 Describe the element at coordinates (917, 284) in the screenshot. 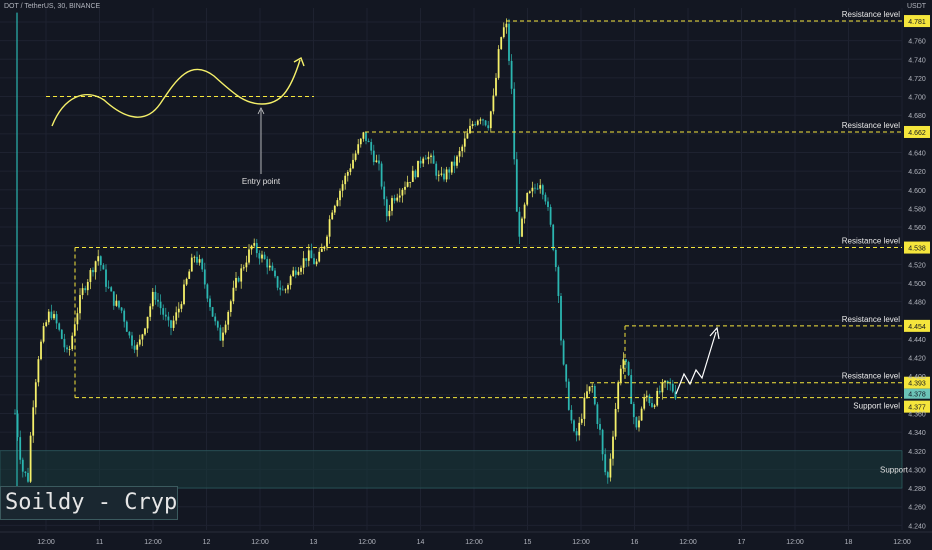

I see `y-tick-label: 4.500` at that location.